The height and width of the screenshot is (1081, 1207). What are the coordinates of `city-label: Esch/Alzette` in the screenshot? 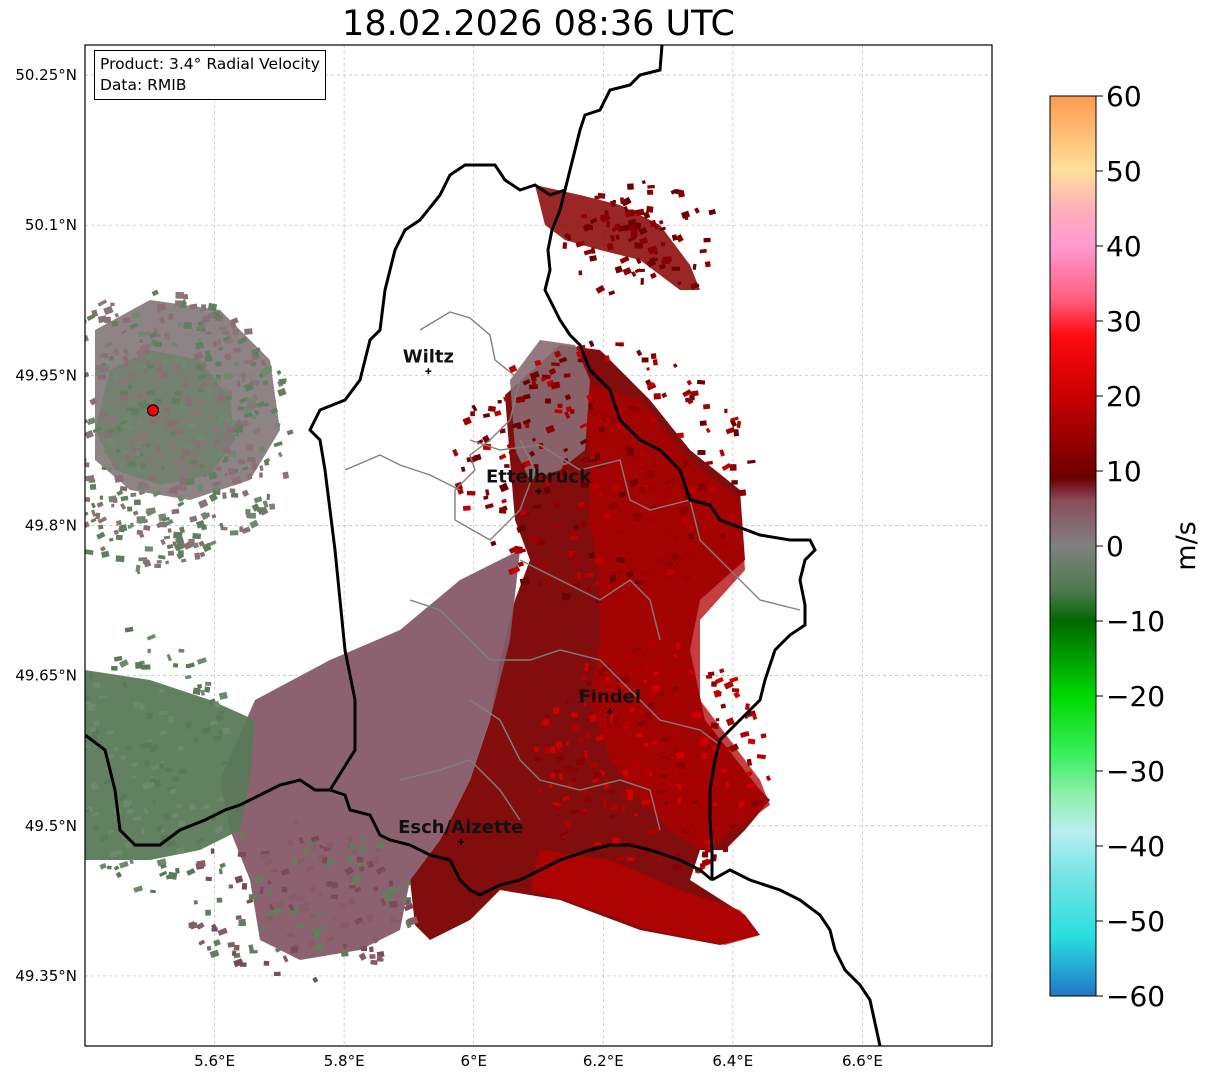 It's located at (460, 827).